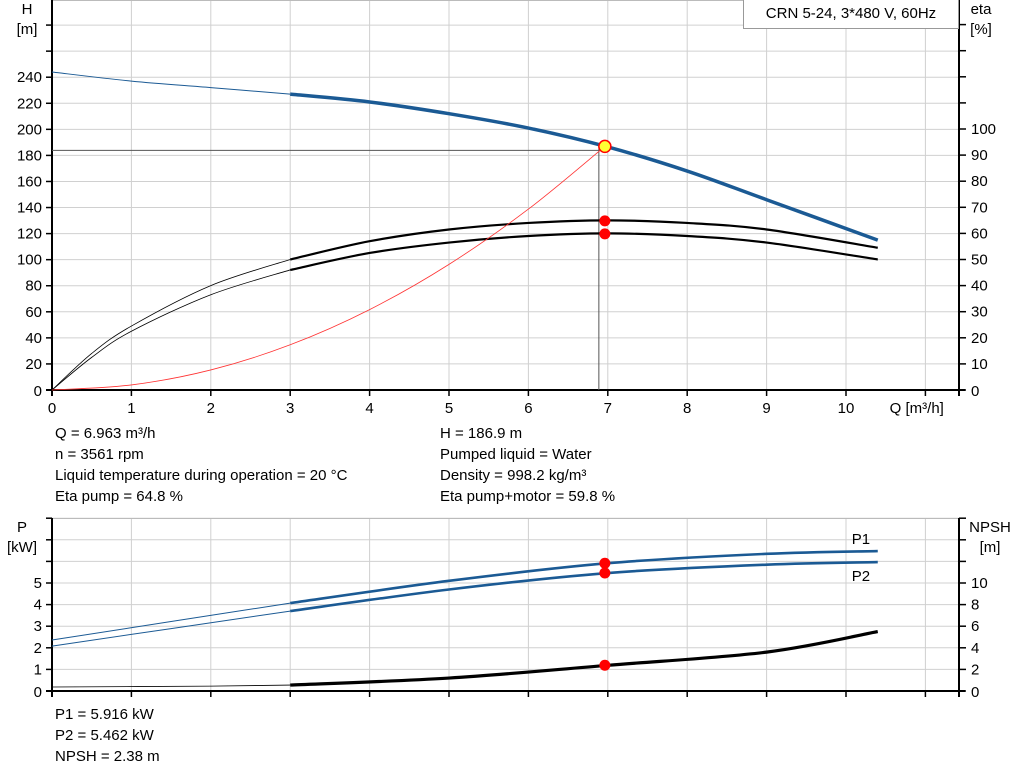  I want to click on y-right-tick-label: 30, so click(979, 312).